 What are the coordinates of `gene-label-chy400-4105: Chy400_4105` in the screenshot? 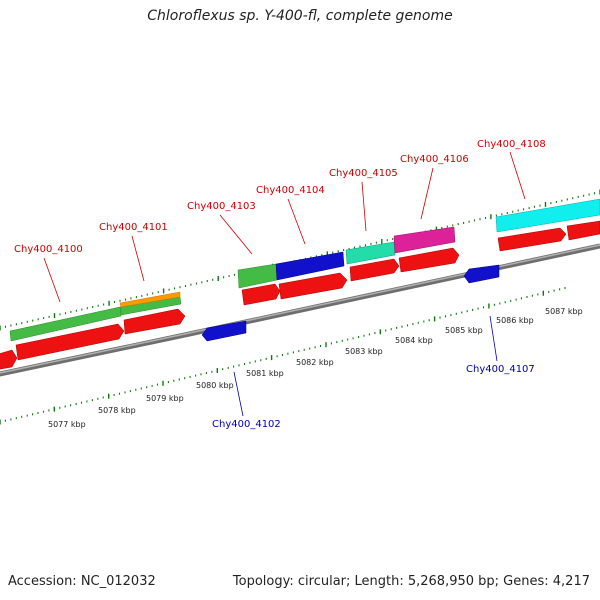 It's located at (363, 173).